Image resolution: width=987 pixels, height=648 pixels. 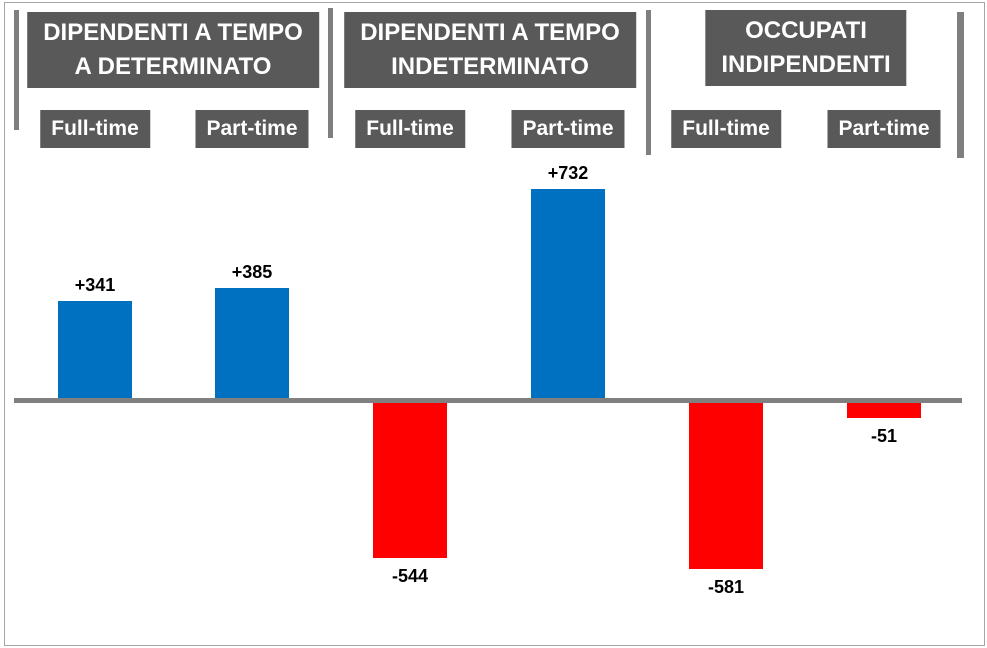 What do you see at coordinates (884, 410) in the screenshot?
I see `bar-group3-part-time` at bounding box center [884, 410].